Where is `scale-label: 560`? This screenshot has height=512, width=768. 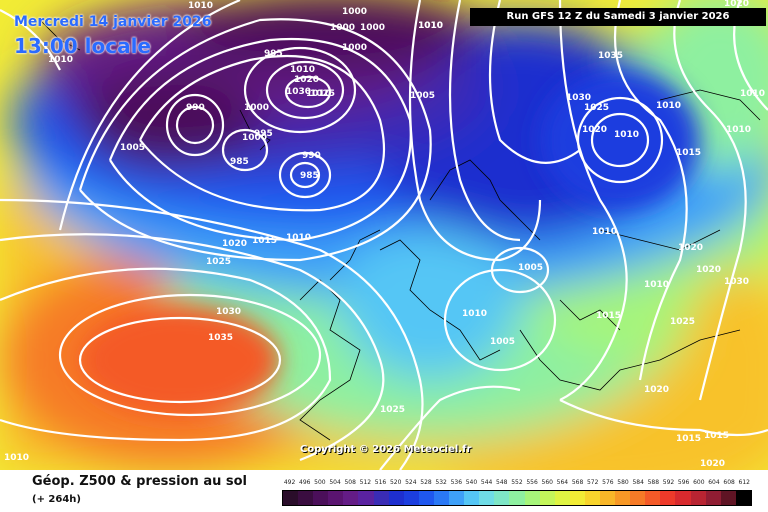
scale-label: 560 is located at coordinates (547, 482).